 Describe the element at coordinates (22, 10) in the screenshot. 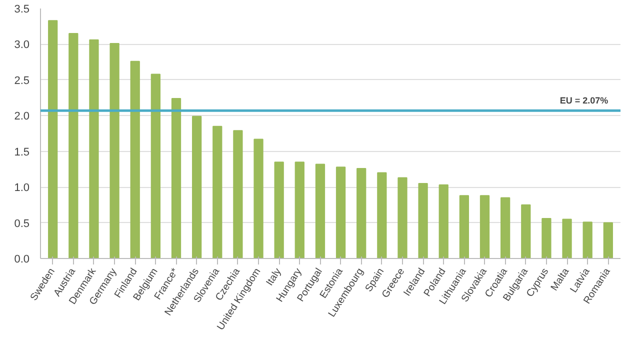

I see `y-tick-label: 3.5` at that location.